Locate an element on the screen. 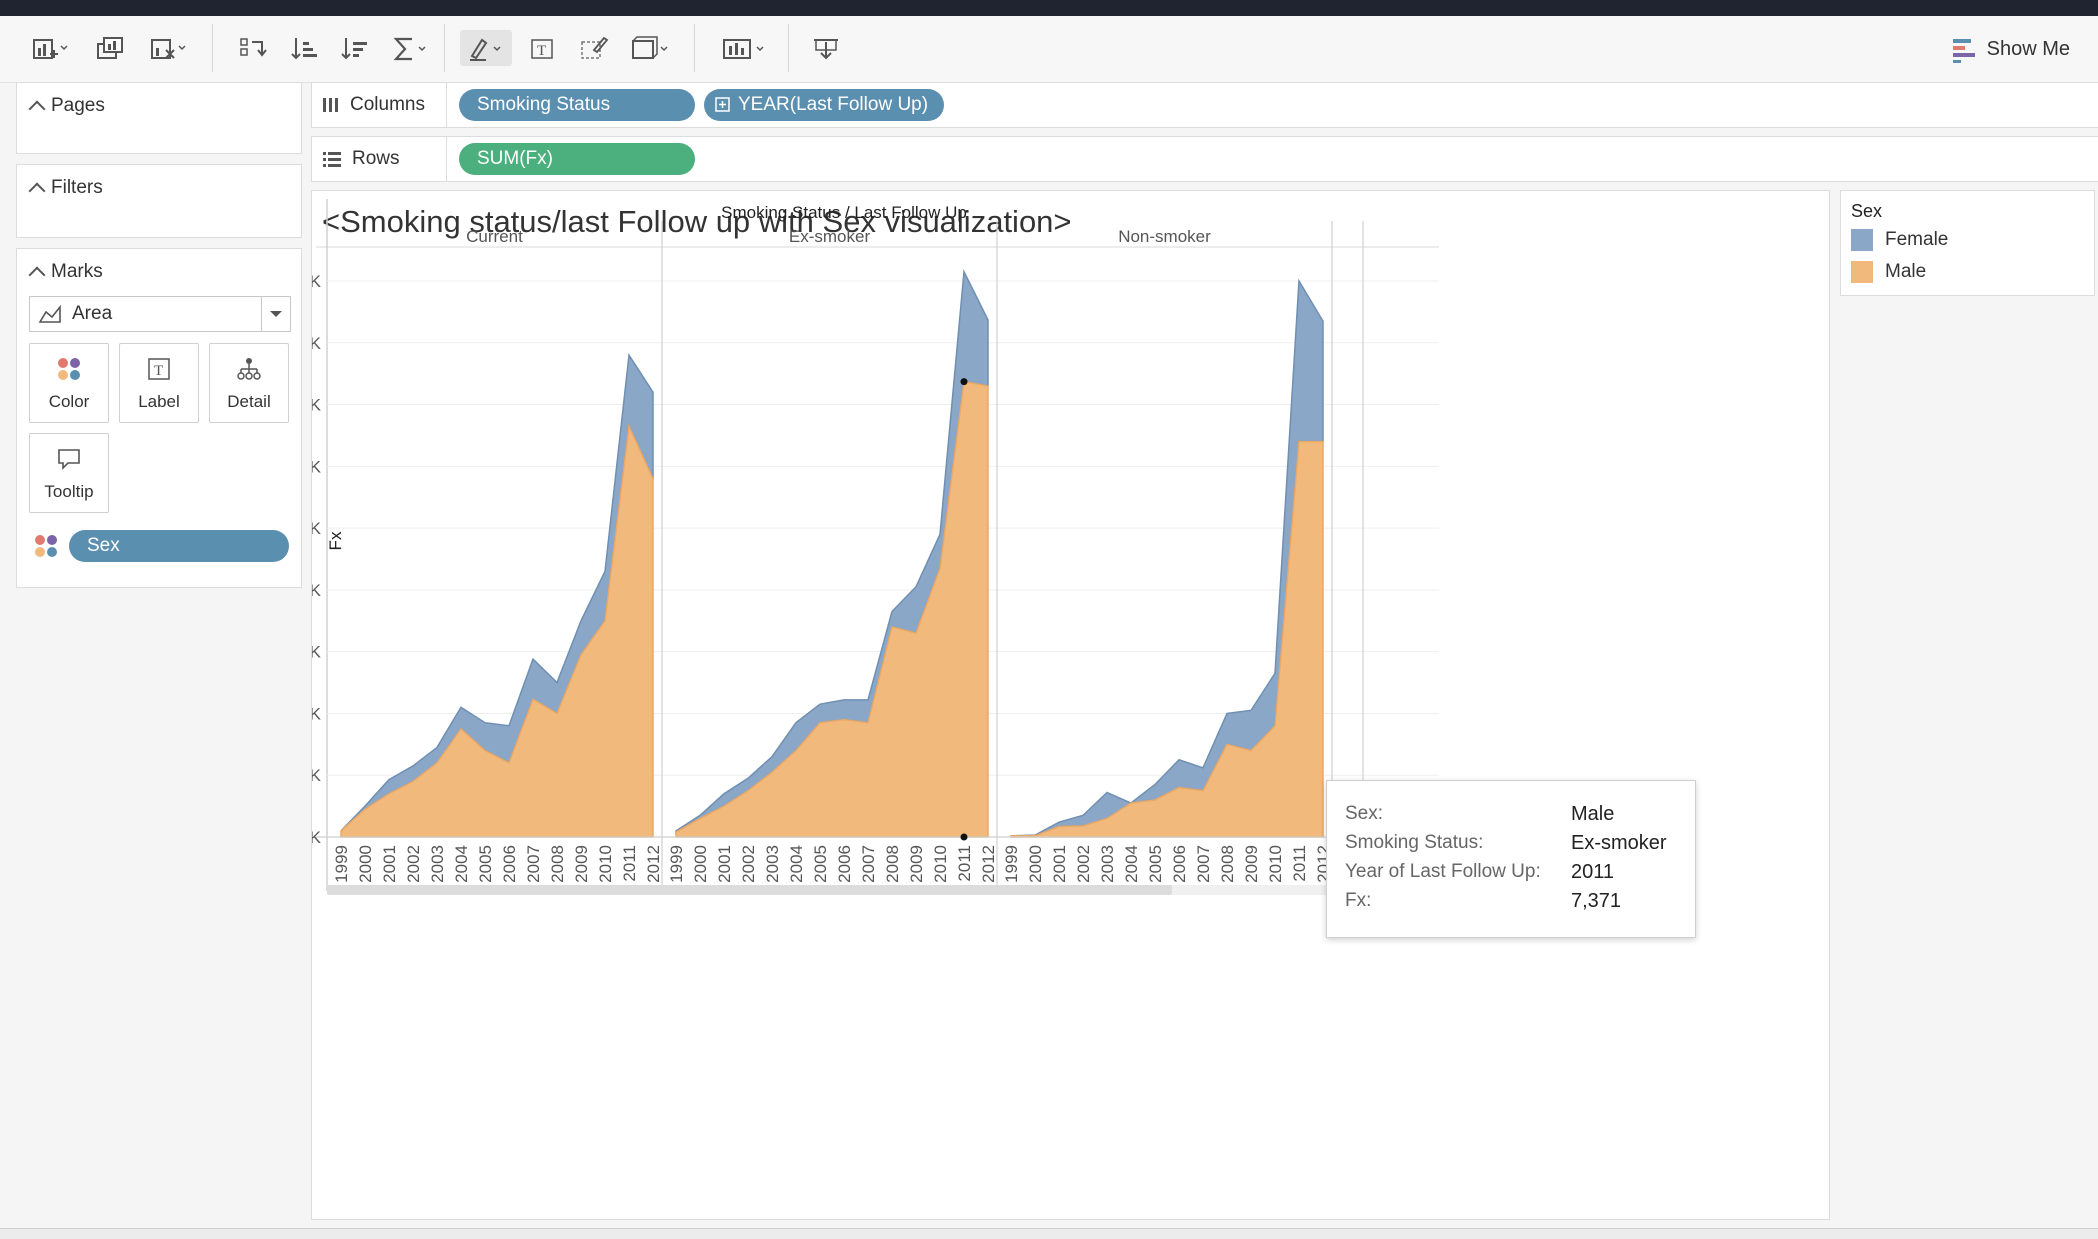 This screenshot has width=2098, height=1239. tooltip-value: Ex-smoker is located at coordinates (1619, 843).